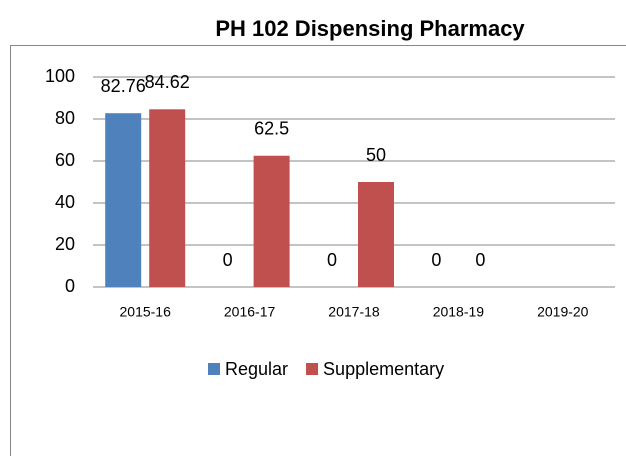 This screenshot has width=626, height=456. I want to click on legend-label: Supplementary, so click(383, 369).